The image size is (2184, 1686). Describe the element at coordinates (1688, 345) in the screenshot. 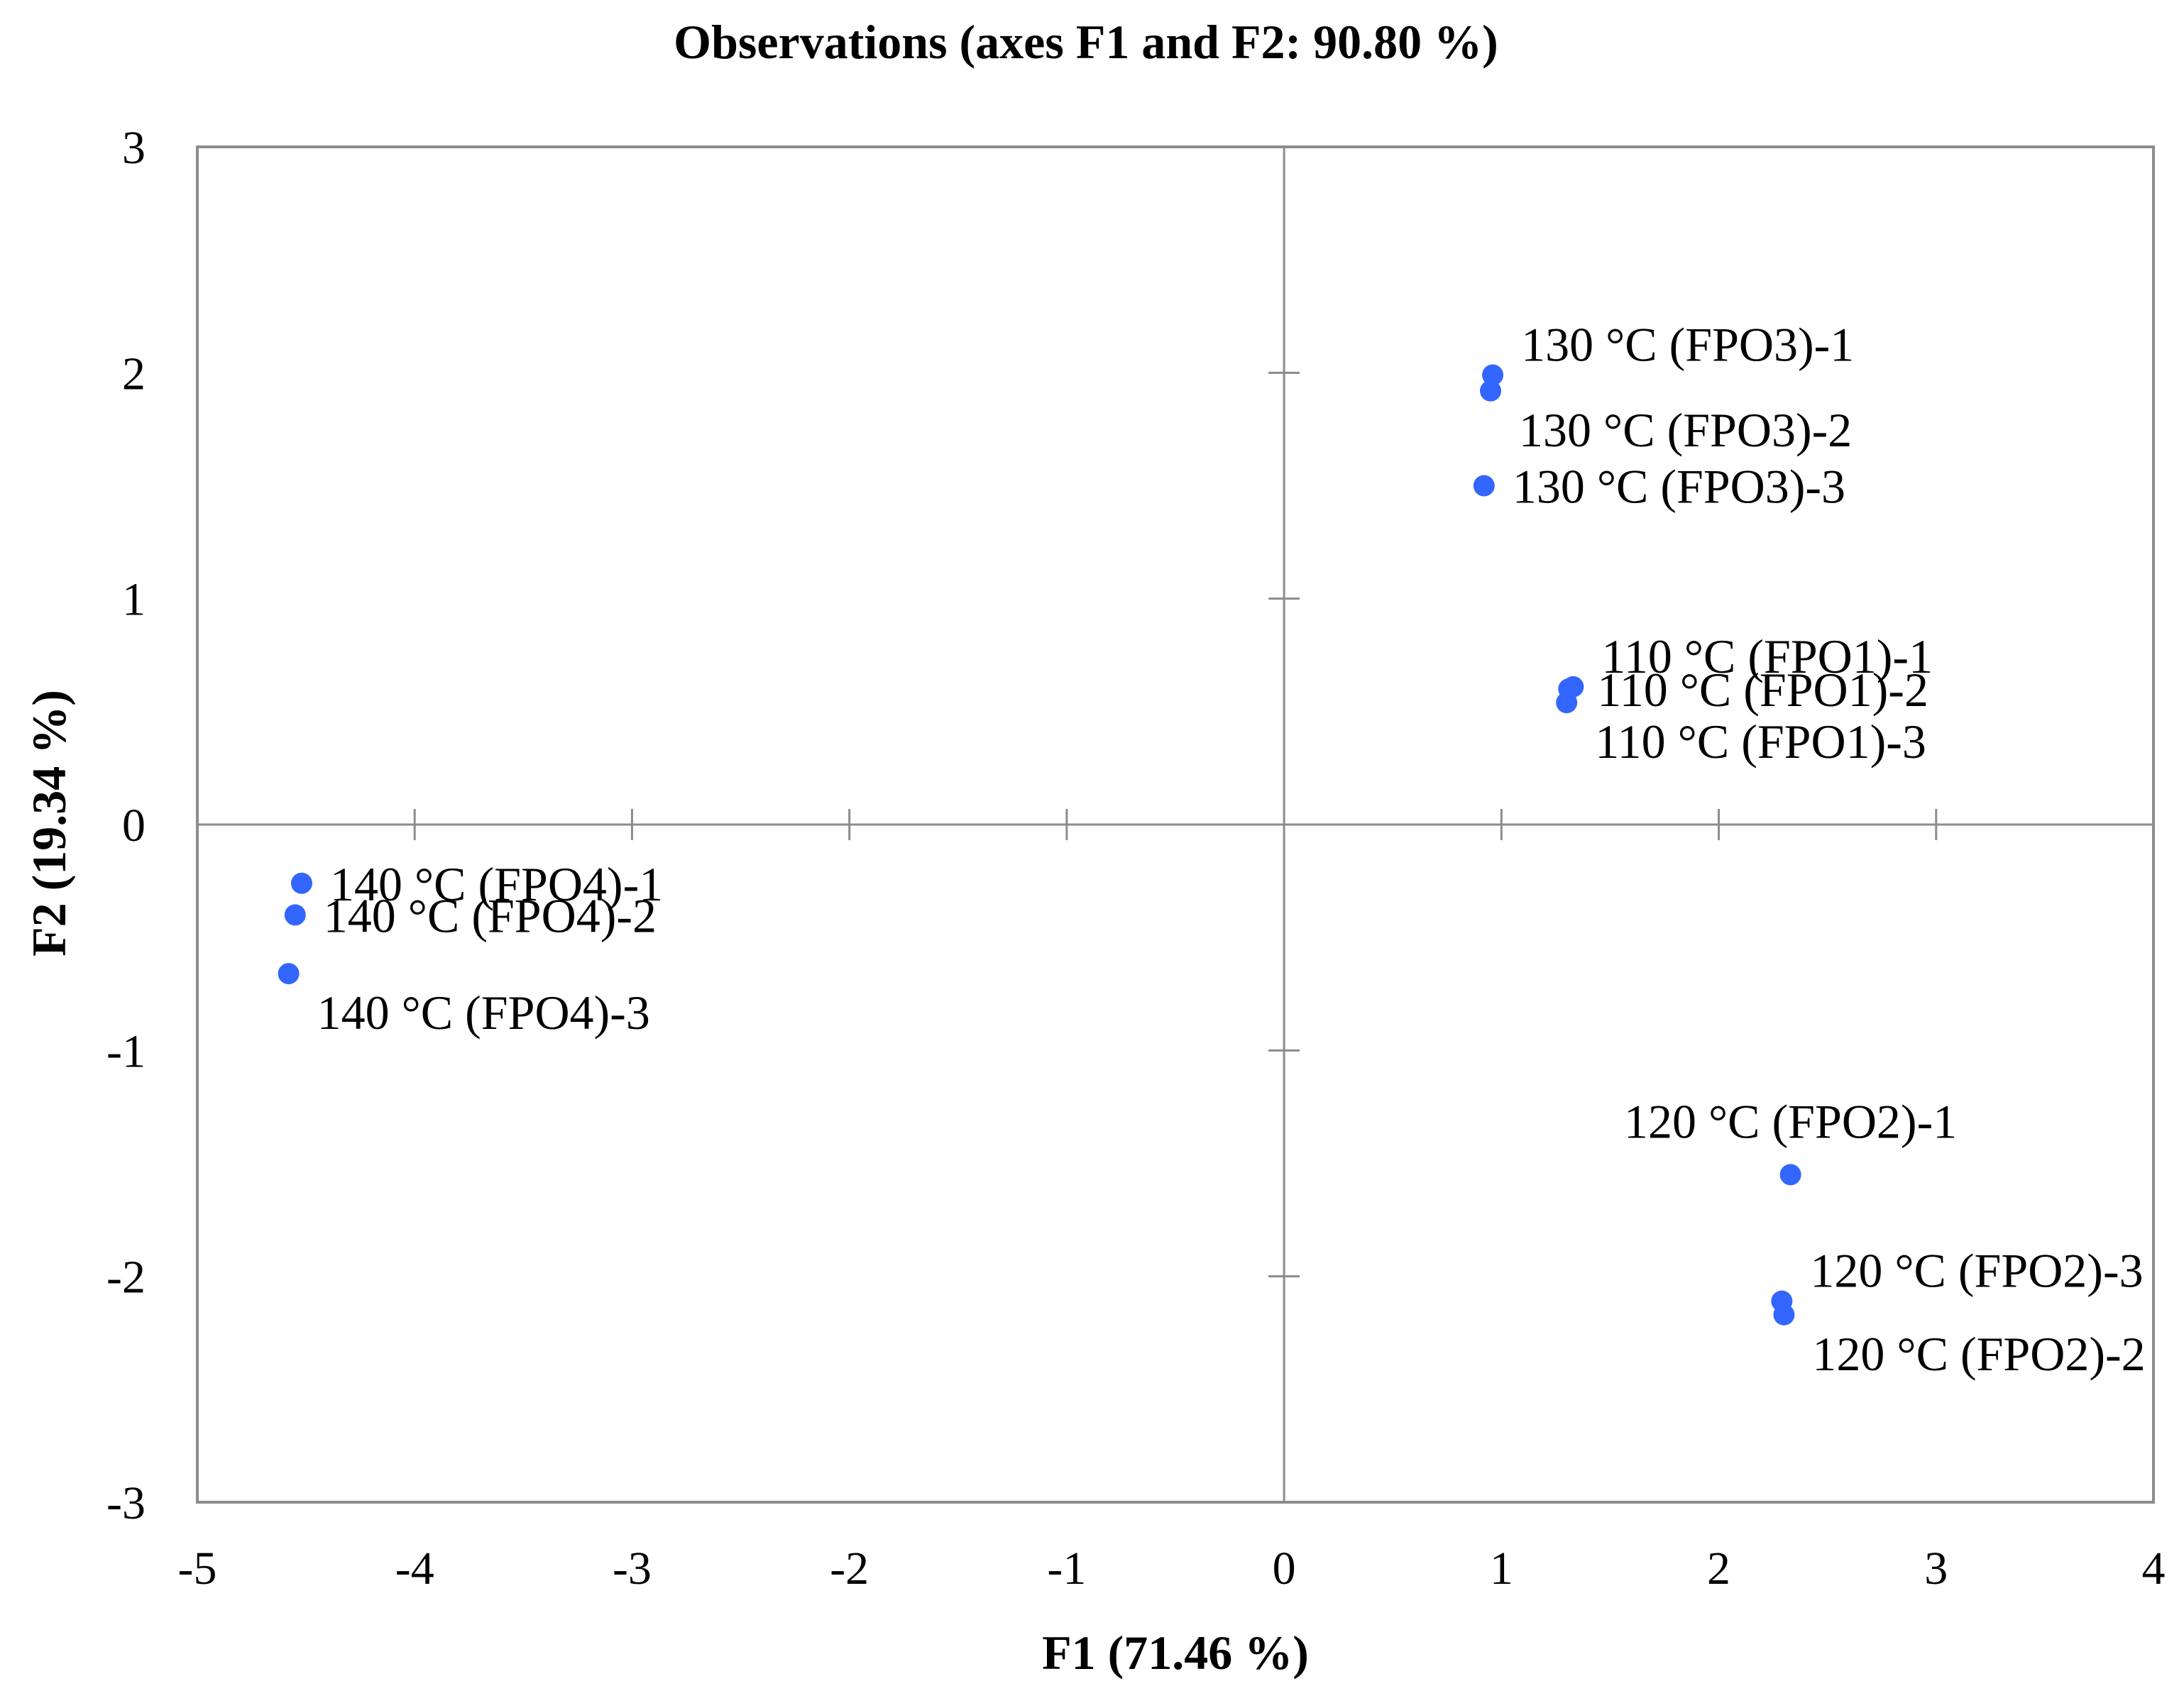

I see `data-point-label: 130 °C (FPO3)-1` at that location.